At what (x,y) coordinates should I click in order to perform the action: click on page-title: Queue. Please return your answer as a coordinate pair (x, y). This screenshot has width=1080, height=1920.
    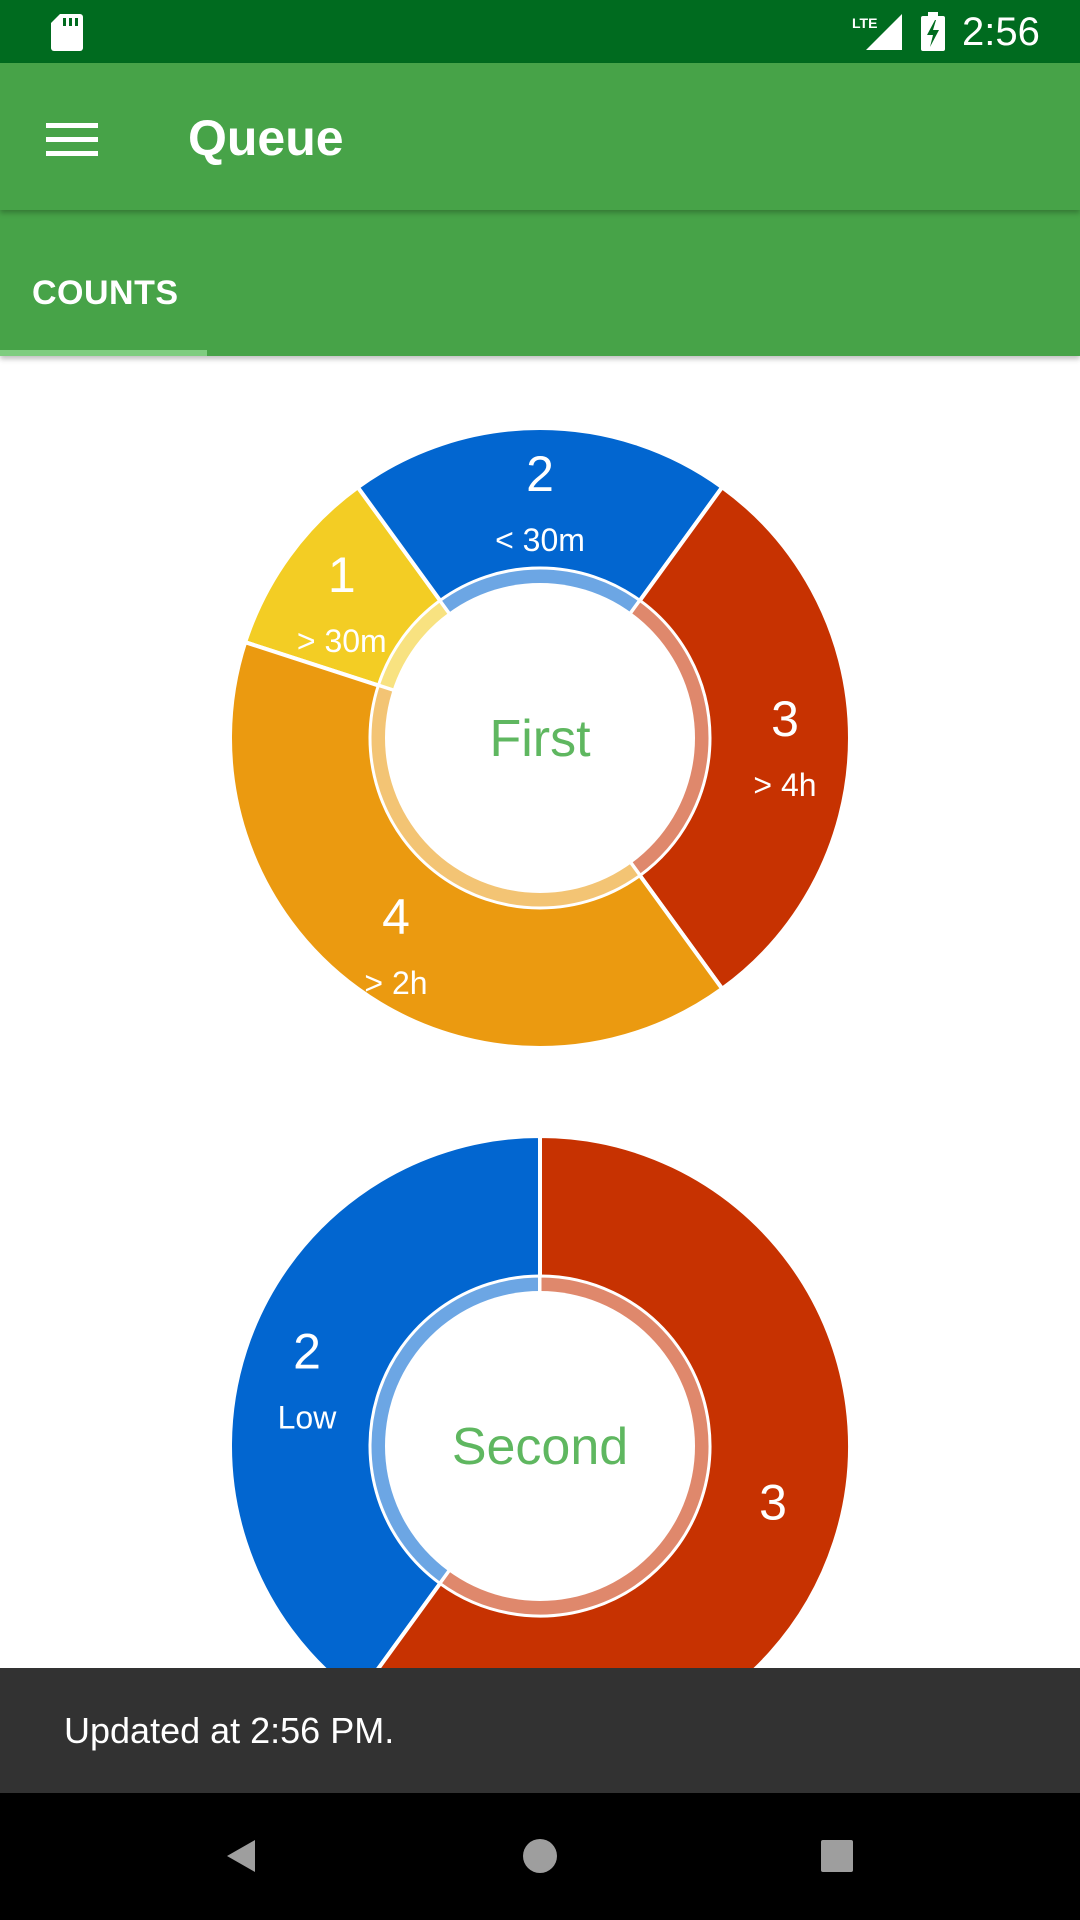
    Looking at the image, I should click on (266, 138).